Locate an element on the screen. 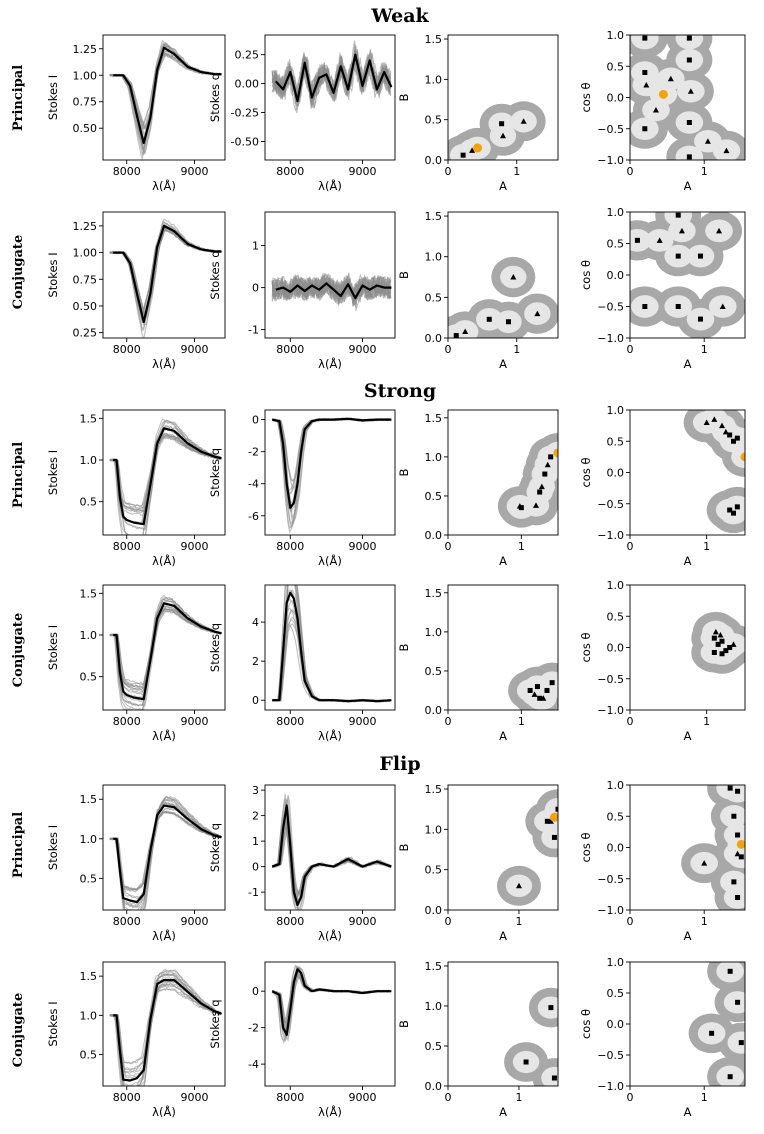  y-tick-label: -0.50 is located at coordinates (245, 141).